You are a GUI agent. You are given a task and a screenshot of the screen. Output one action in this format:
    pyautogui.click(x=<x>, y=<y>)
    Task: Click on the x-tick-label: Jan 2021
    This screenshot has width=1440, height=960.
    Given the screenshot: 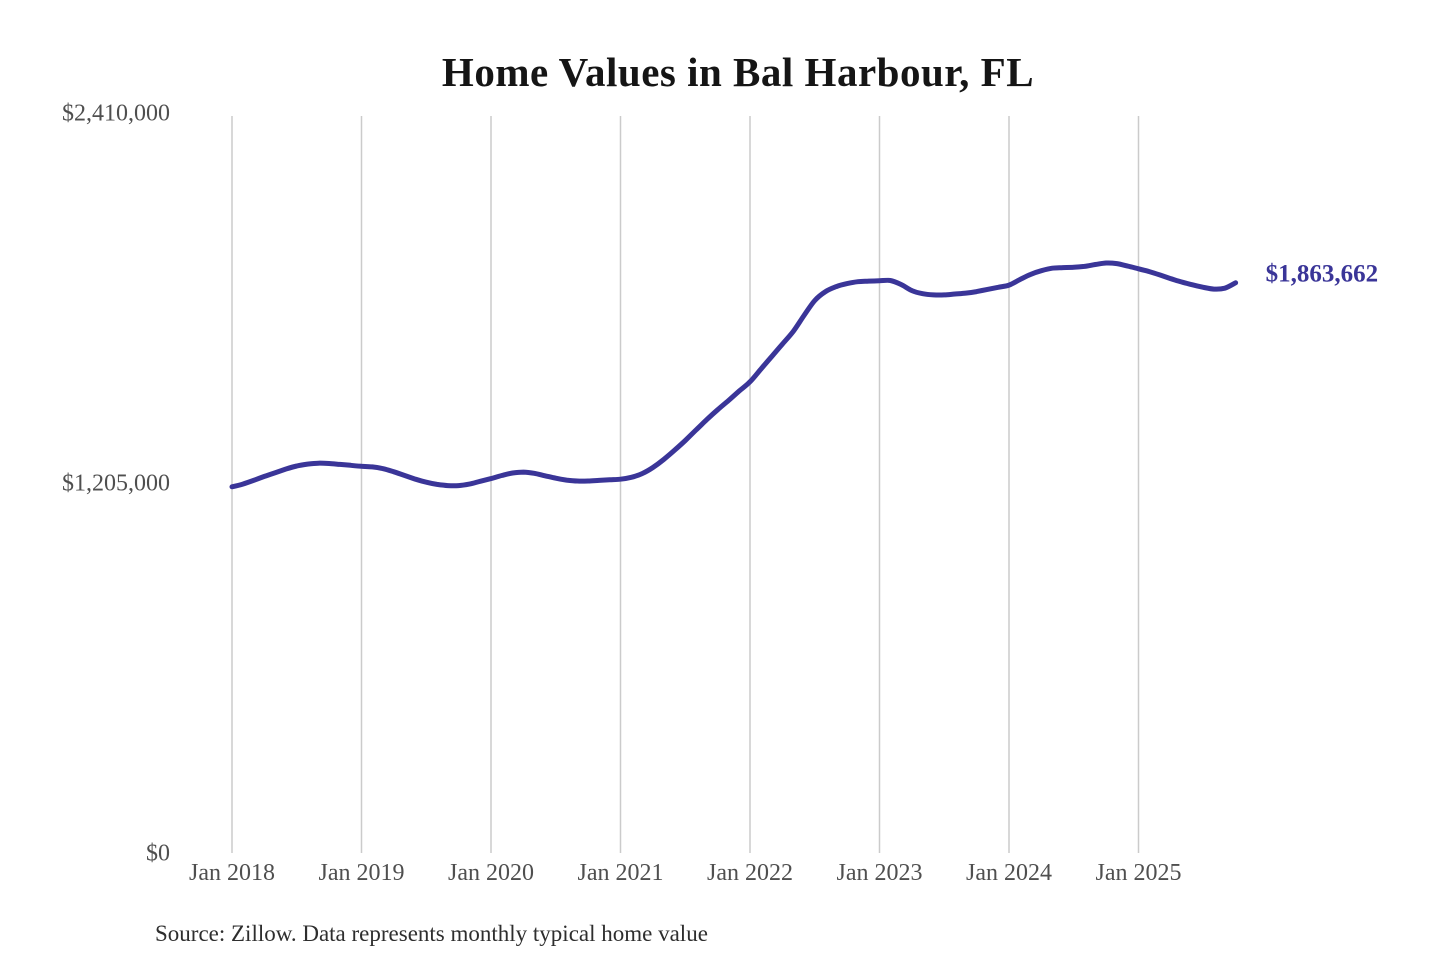 What is the action you would take?
    pyautogui.click(x=621, y=873)
    